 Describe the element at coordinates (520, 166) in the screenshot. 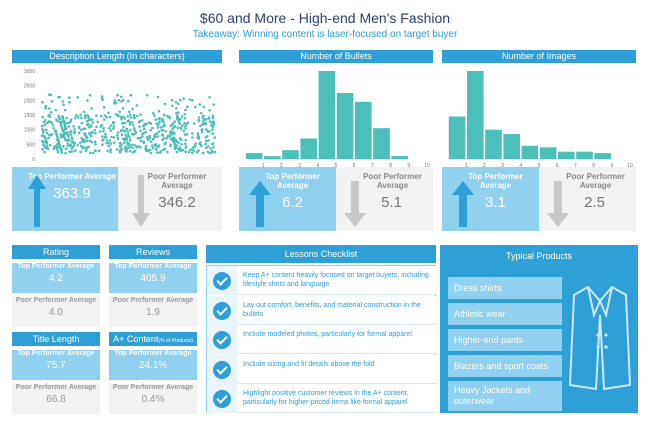

I see `x-tick-label: 4` at that location.